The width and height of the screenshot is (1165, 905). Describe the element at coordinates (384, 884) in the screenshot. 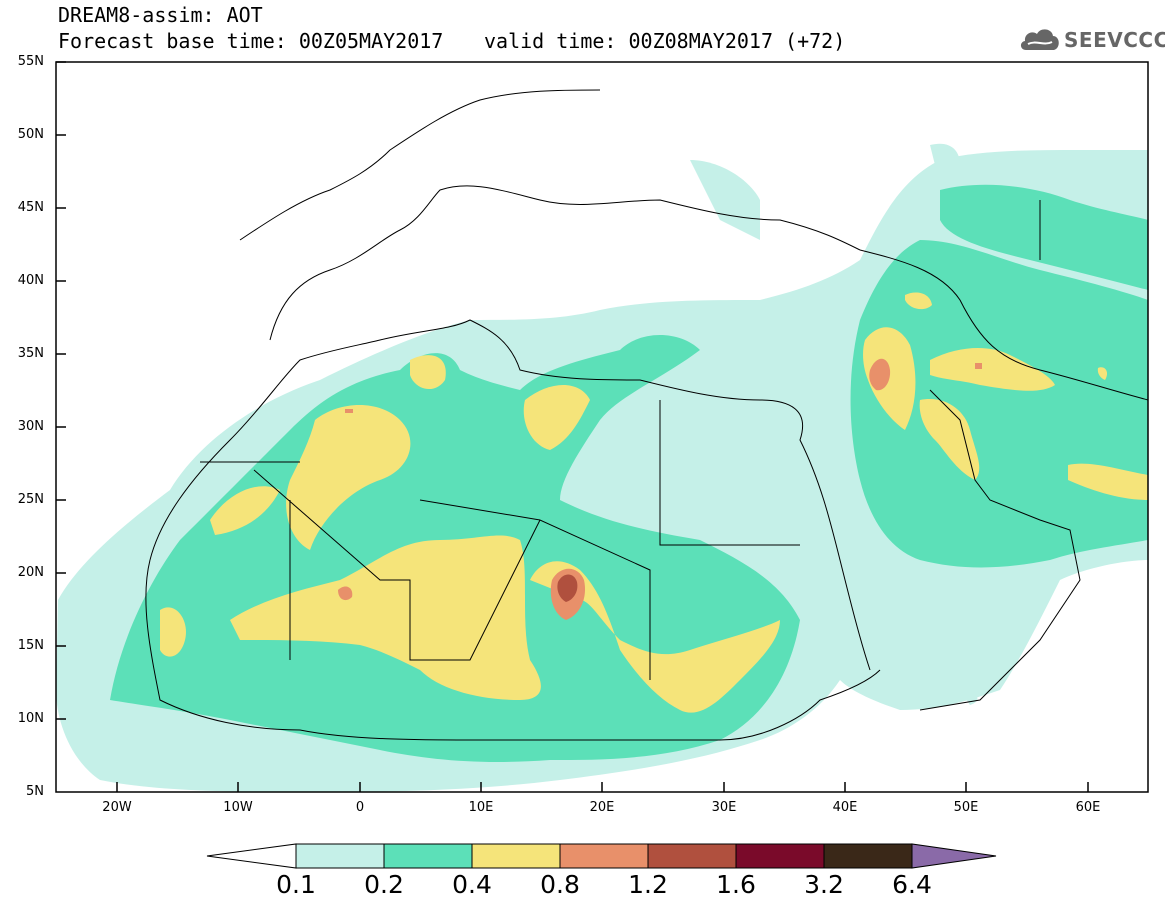

I see `colorbar-label: 0.2` at that location.